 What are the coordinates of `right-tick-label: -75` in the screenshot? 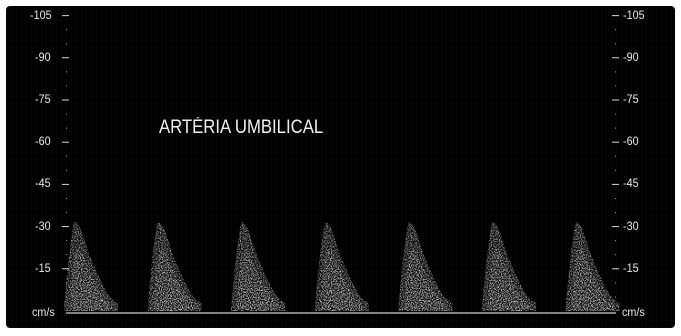 It's located at (631, 99).